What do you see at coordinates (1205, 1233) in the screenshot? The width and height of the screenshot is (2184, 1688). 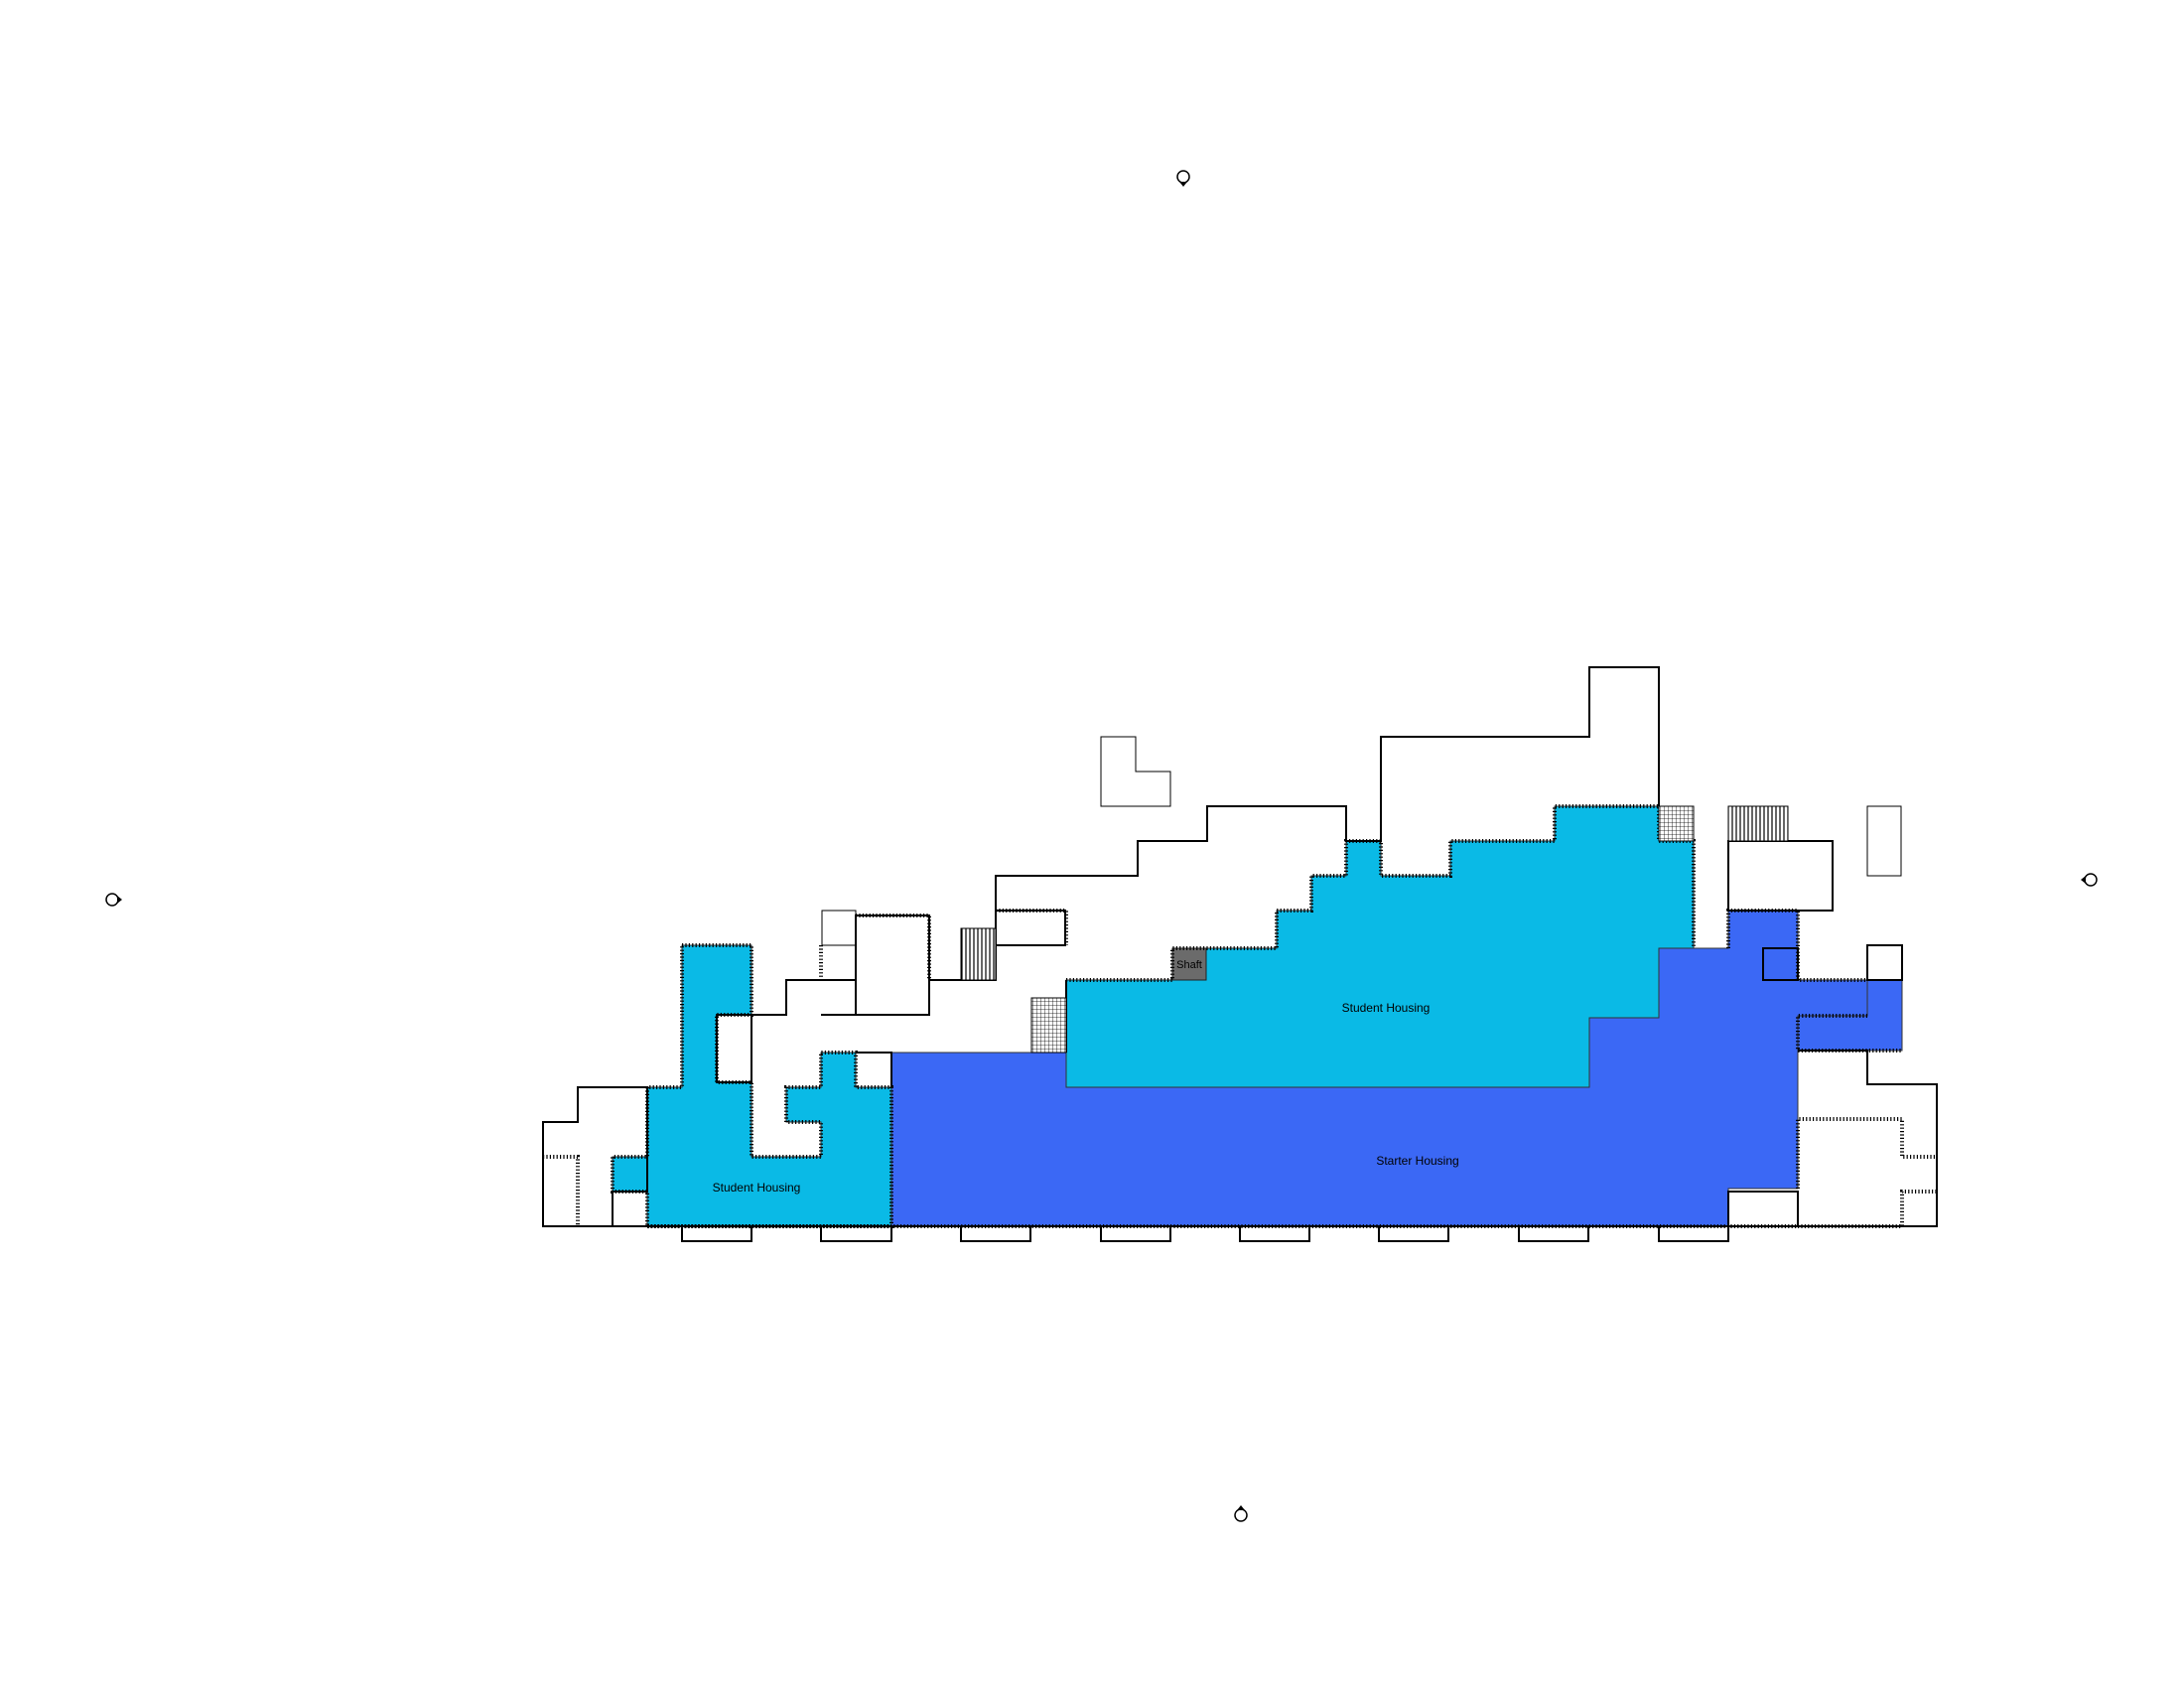 I see `balconies` at bounding box center [1205, 1233].